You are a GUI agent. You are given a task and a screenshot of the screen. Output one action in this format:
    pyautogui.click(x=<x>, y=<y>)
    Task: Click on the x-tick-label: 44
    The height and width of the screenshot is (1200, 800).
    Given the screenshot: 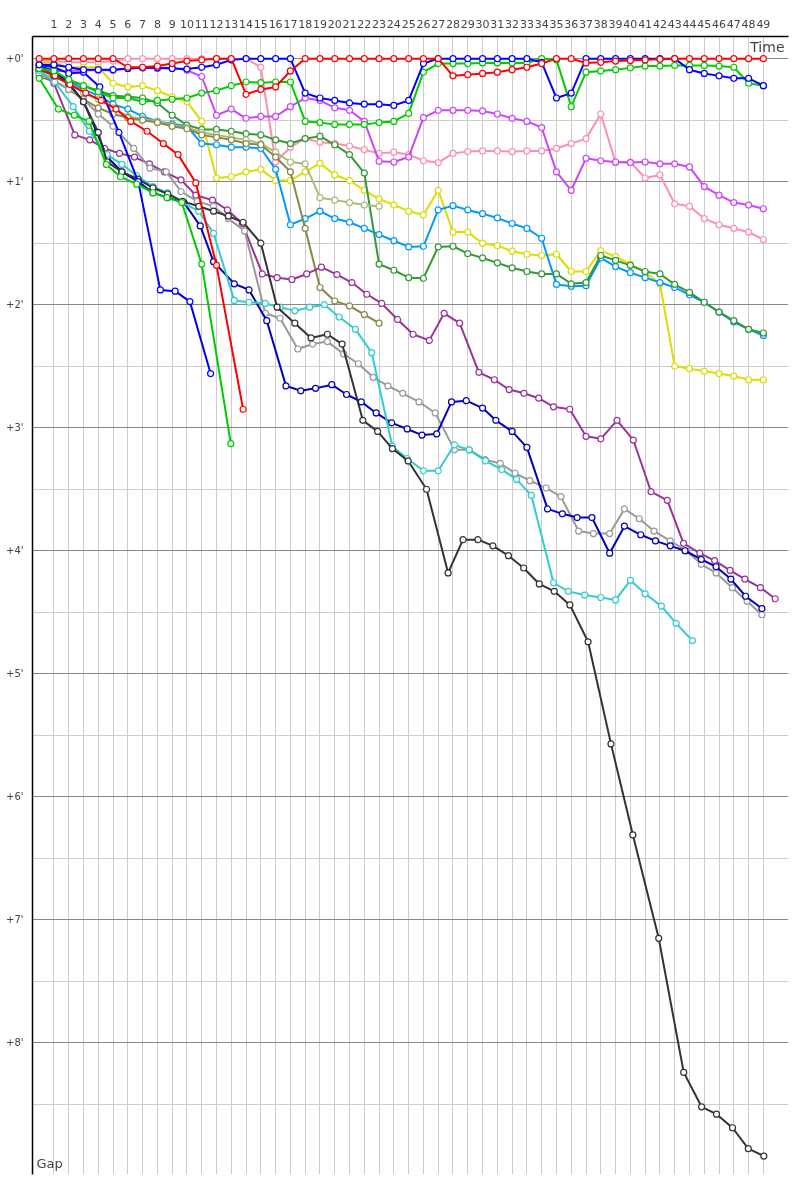 What is the action you would take?
    pyautogui.click(x=689, y=24)
    